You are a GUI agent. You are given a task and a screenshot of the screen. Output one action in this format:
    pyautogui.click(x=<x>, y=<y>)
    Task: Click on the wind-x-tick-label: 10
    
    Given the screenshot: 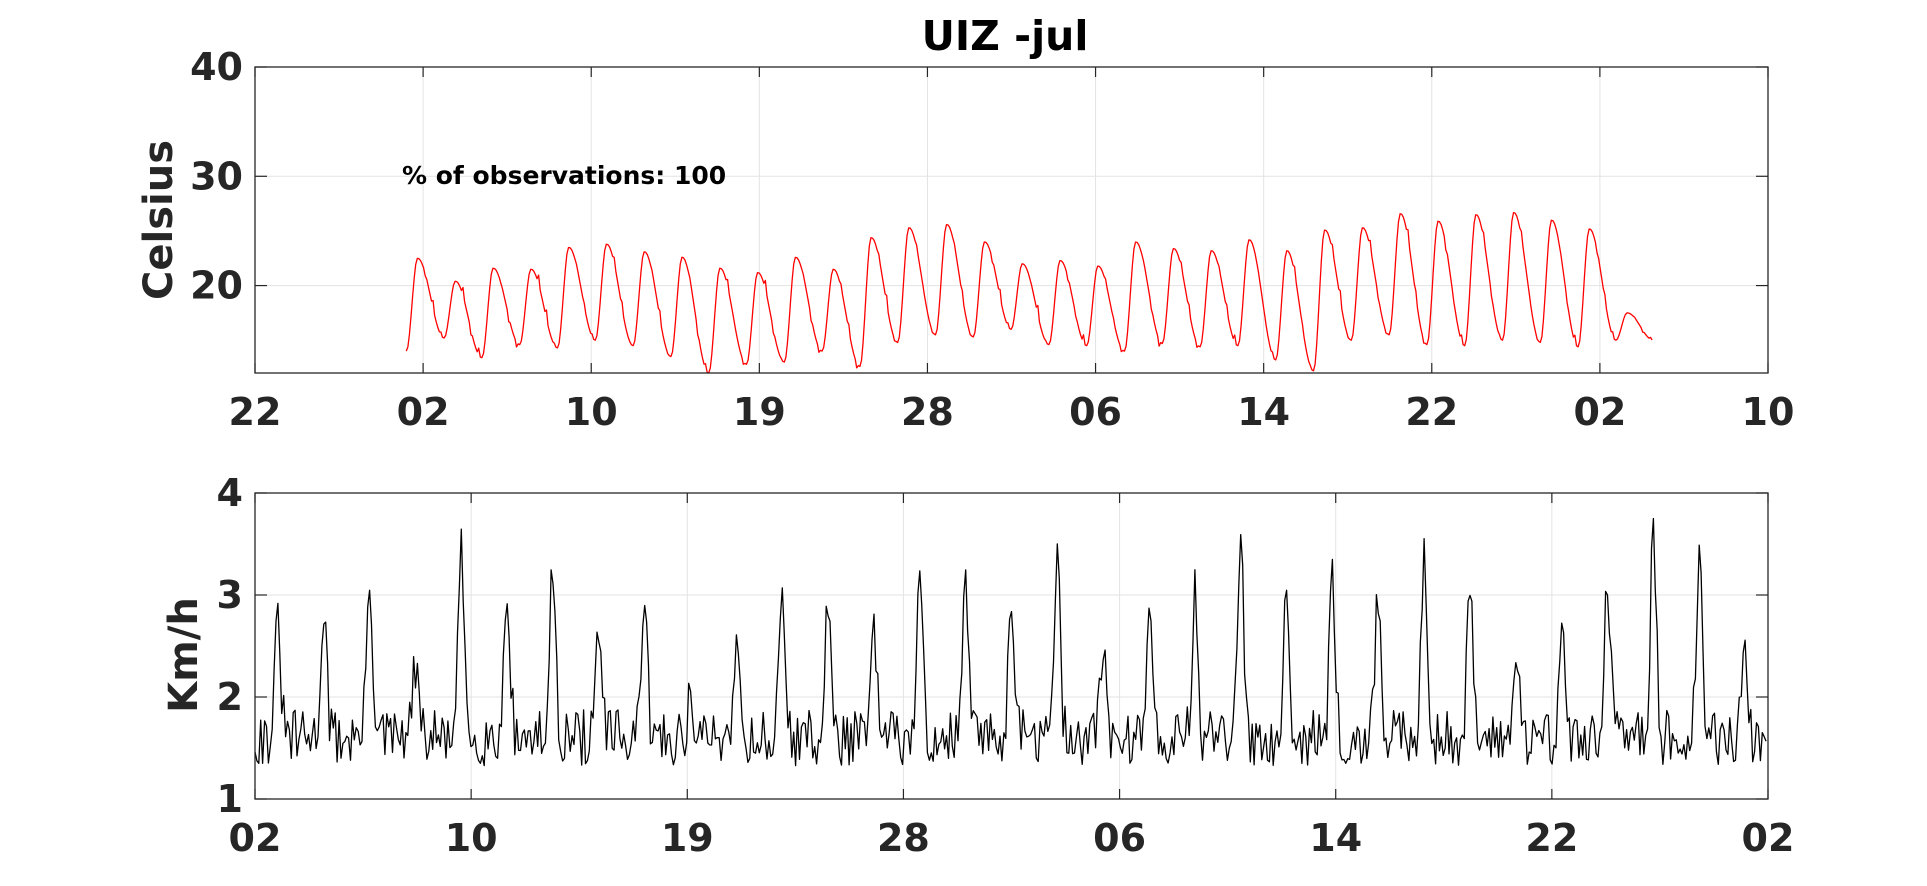 What is the action you would take?
    pyautogui.click(x=471, y=838)
    